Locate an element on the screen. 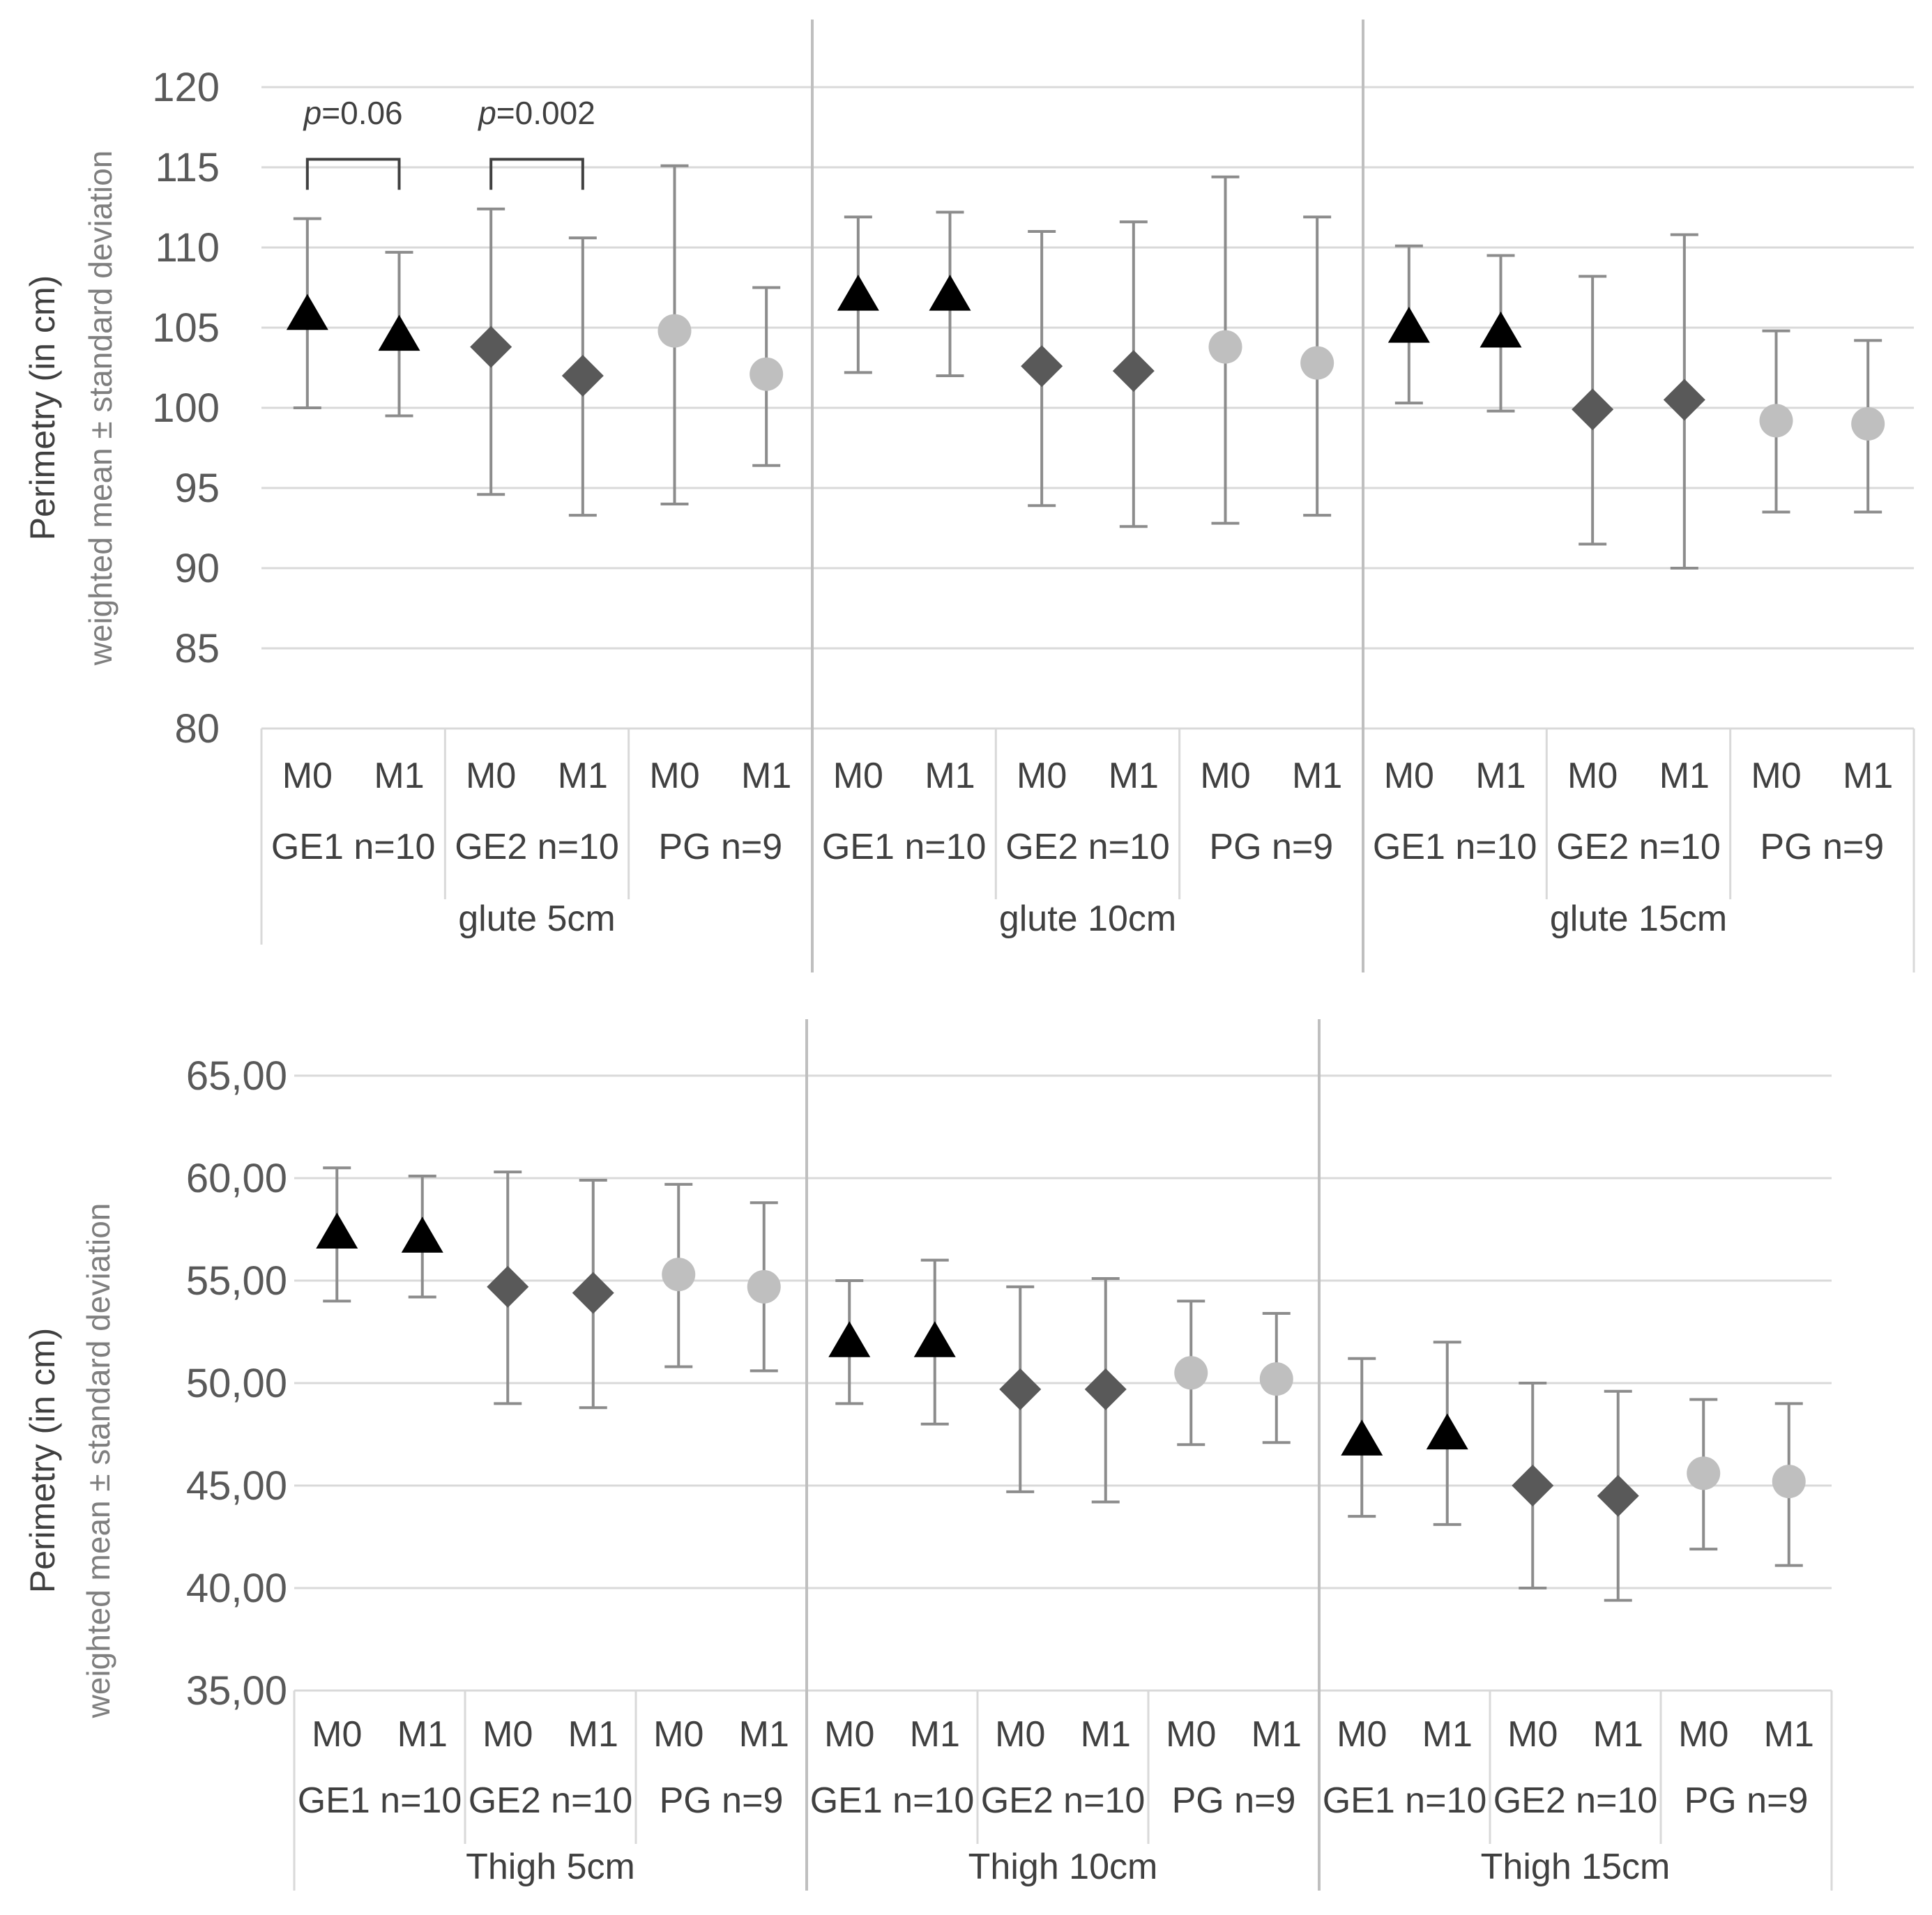 Image resolution: width=1932 pixels, height=1915 pixels. data-point-ge1-n-10-thigh-10cm-m0 is located at coordinates (850, 1339).